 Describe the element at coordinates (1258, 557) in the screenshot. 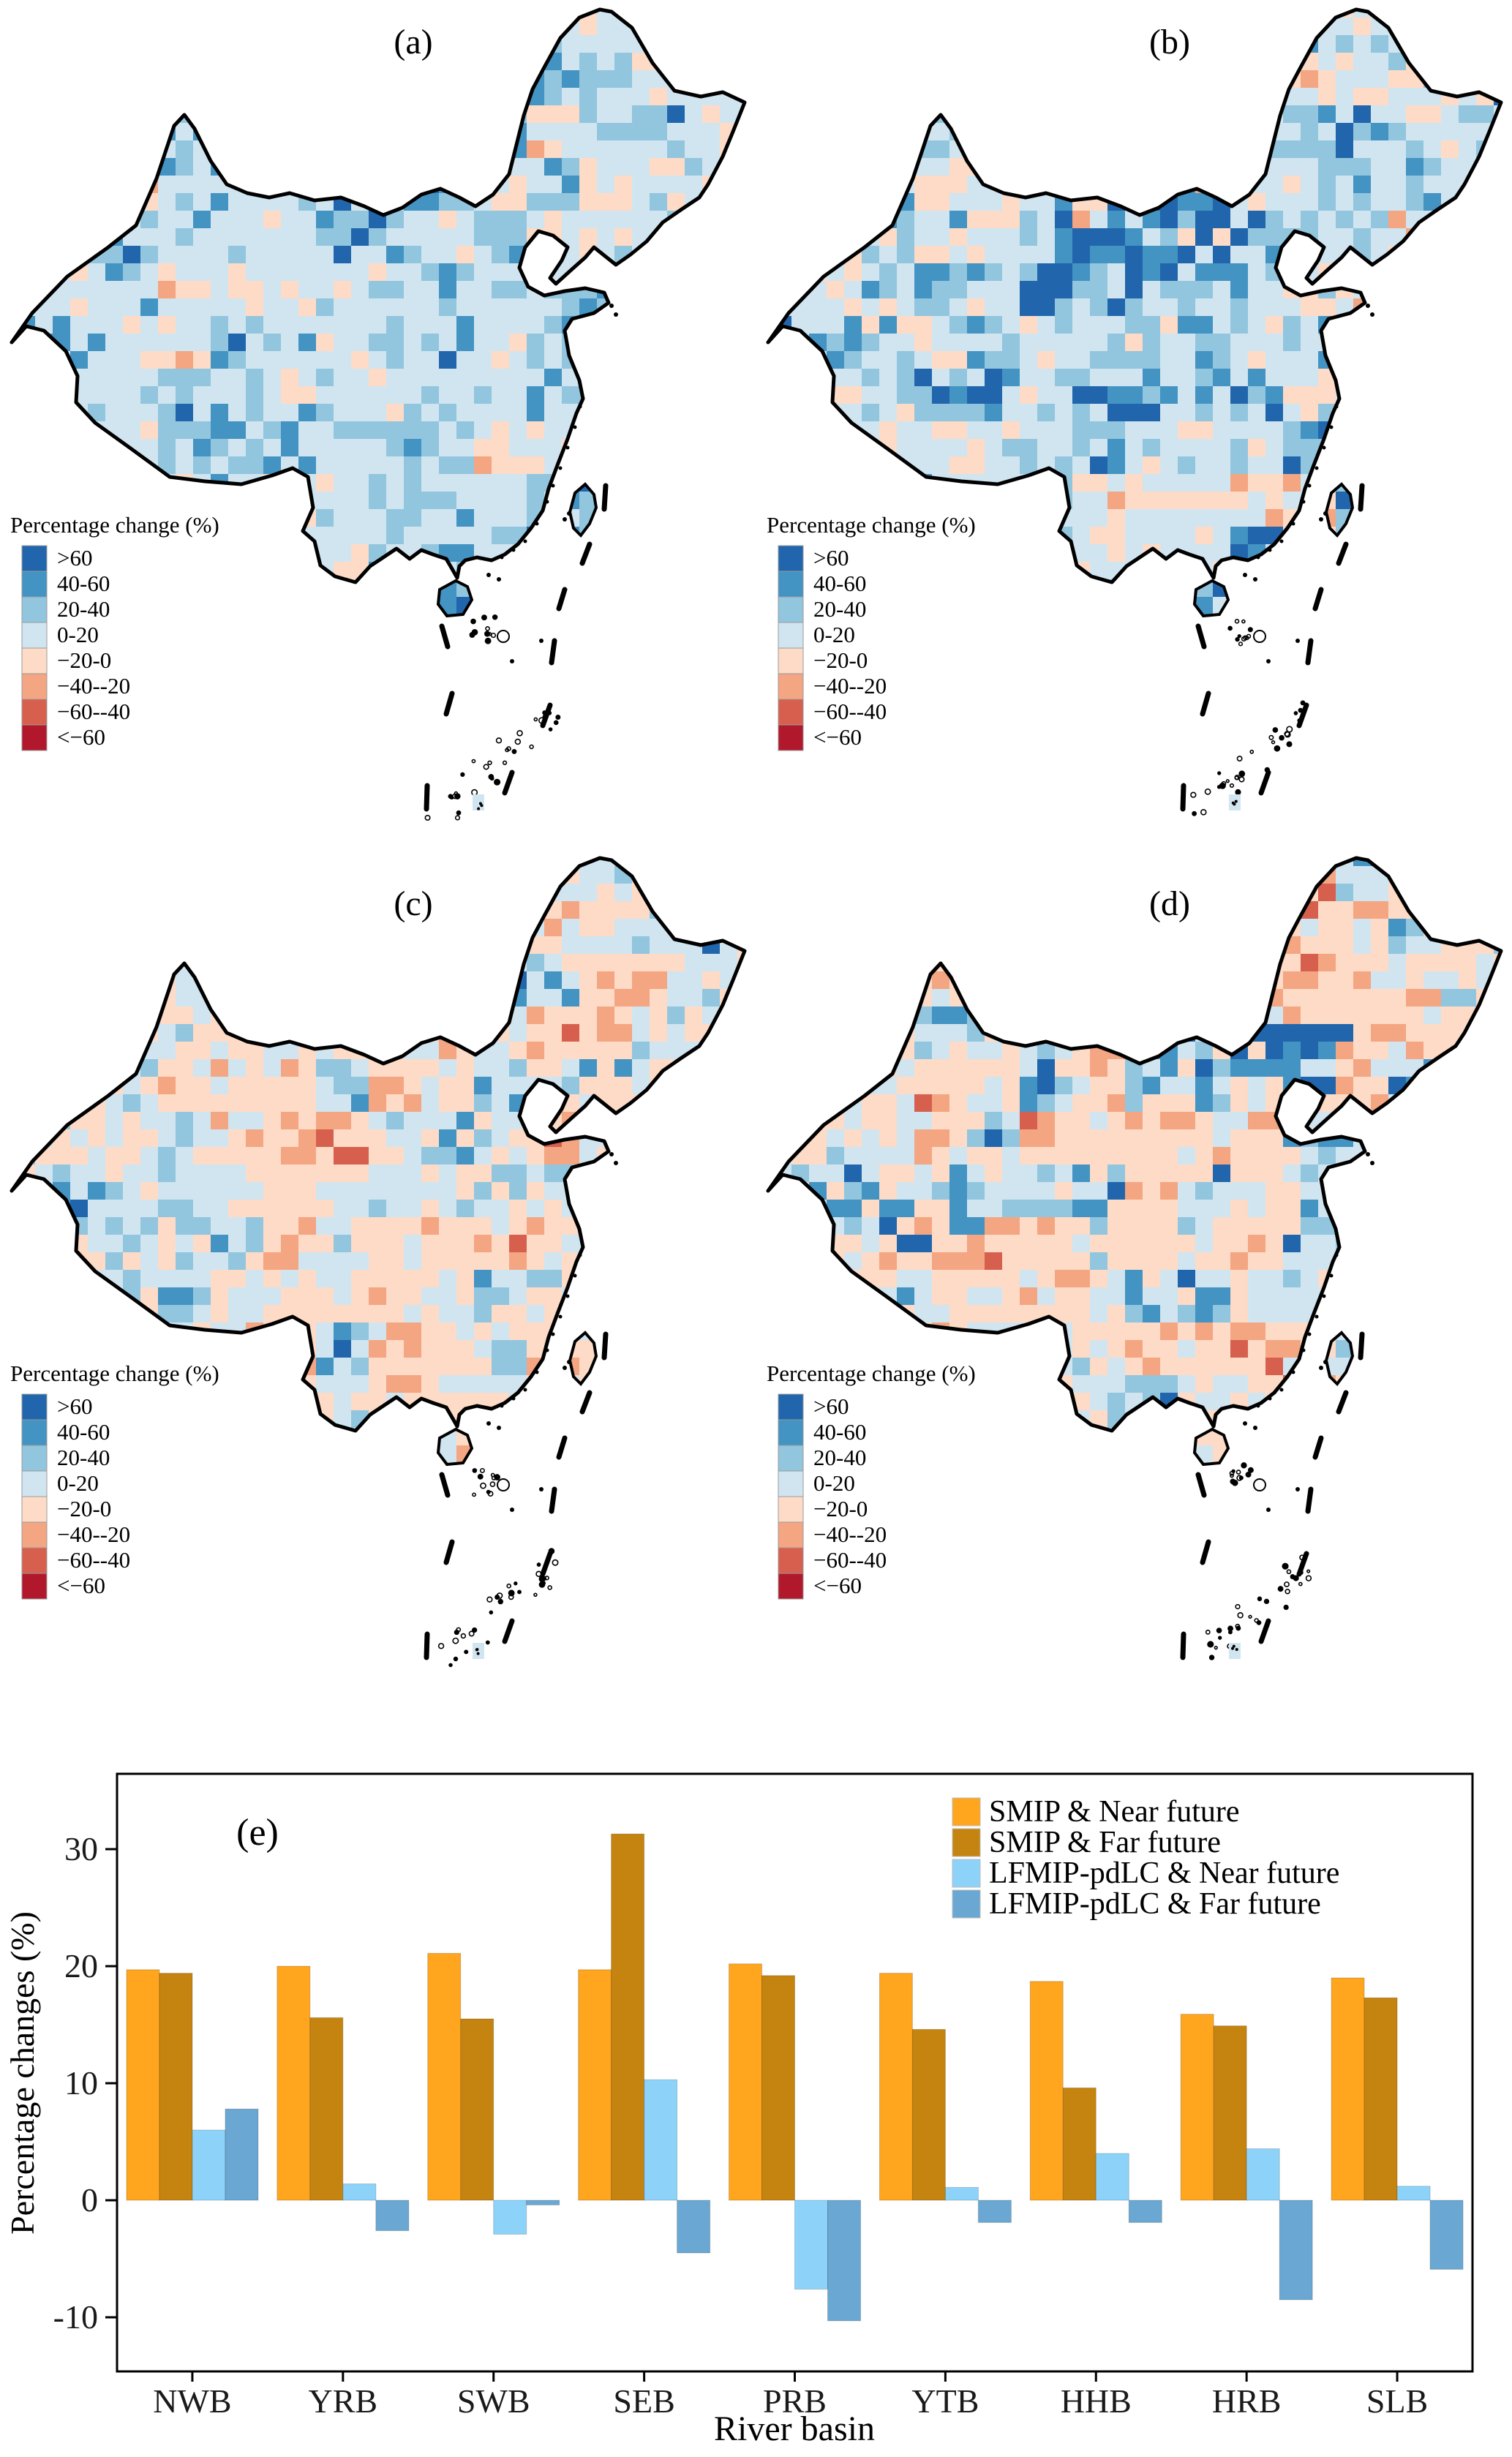

I see `coast-islet-dot` at that location.